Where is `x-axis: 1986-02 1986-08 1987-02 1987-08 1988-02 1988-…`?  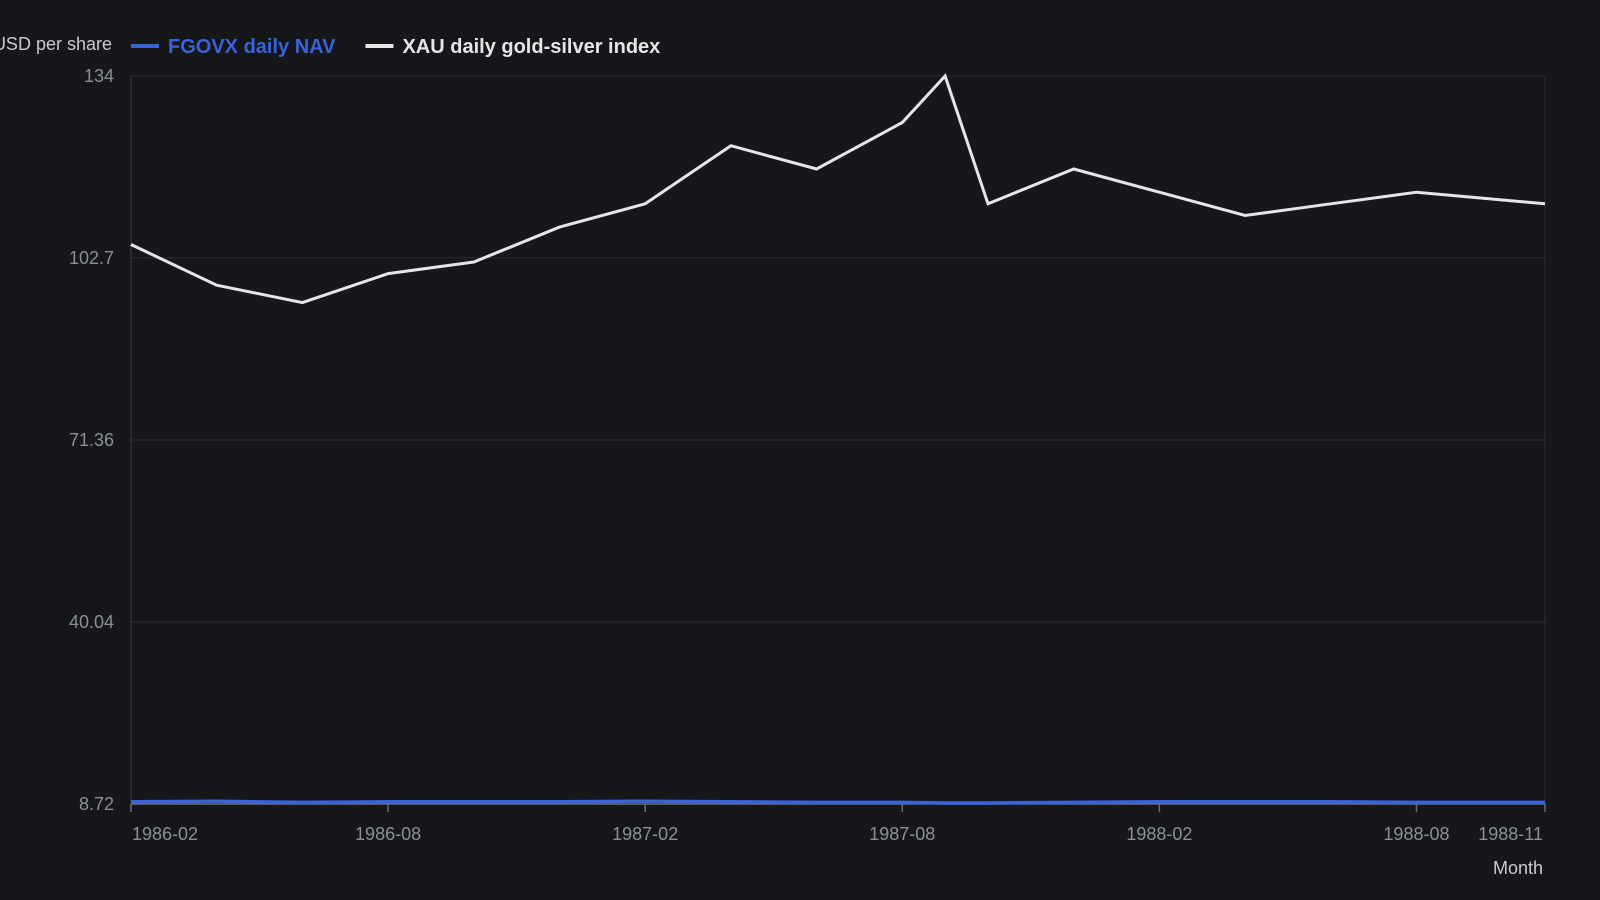 x-axis: 1986-02 1986-08 1987-02 1987-08 1988-02 1988-… is located at coordinates (838, 823).